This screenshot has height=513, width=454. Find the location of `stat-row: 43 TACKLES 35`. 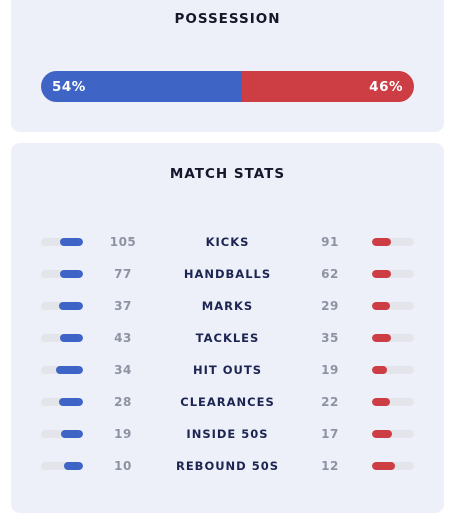

stat-row: 43 TACKLES 35 is located at coordinates (227, 338).